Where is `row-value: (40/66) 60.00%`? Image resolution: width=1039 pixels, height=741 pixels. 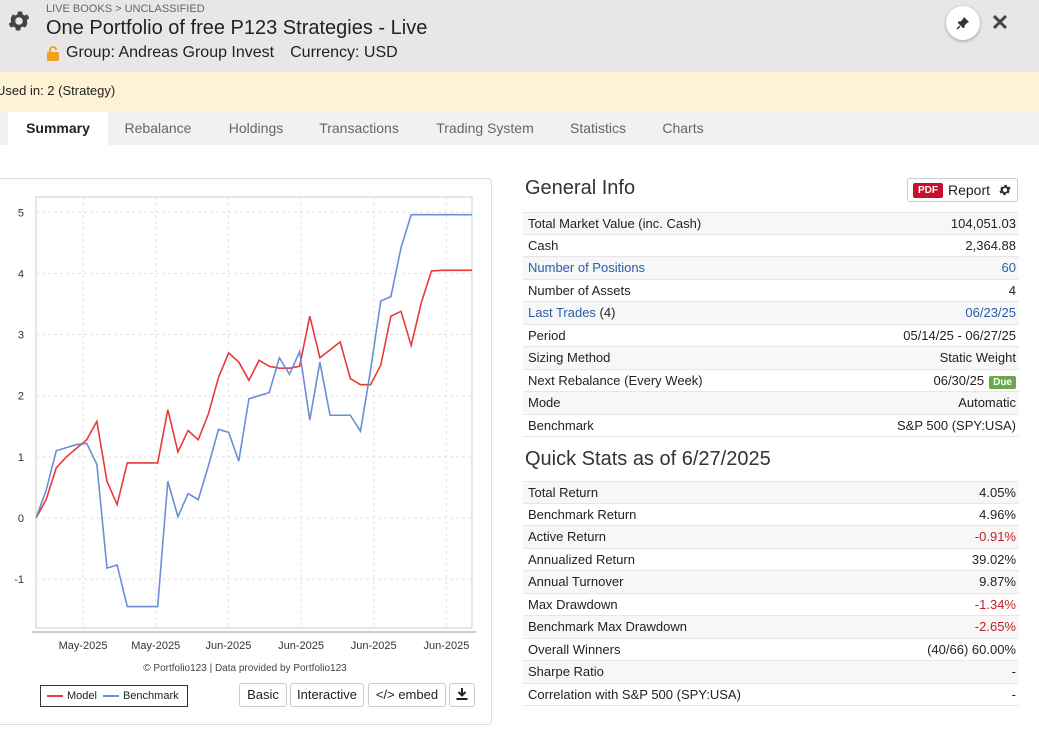
row-value: (40/66) 60.00% is located at coordinates (971, 649).